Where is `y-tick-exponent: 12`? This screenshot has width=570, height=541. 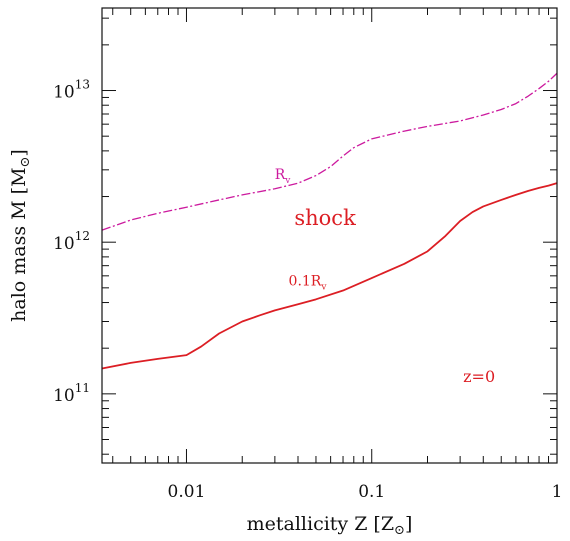 y-tick-exponent: 12 is located at coordinates (82, 236).